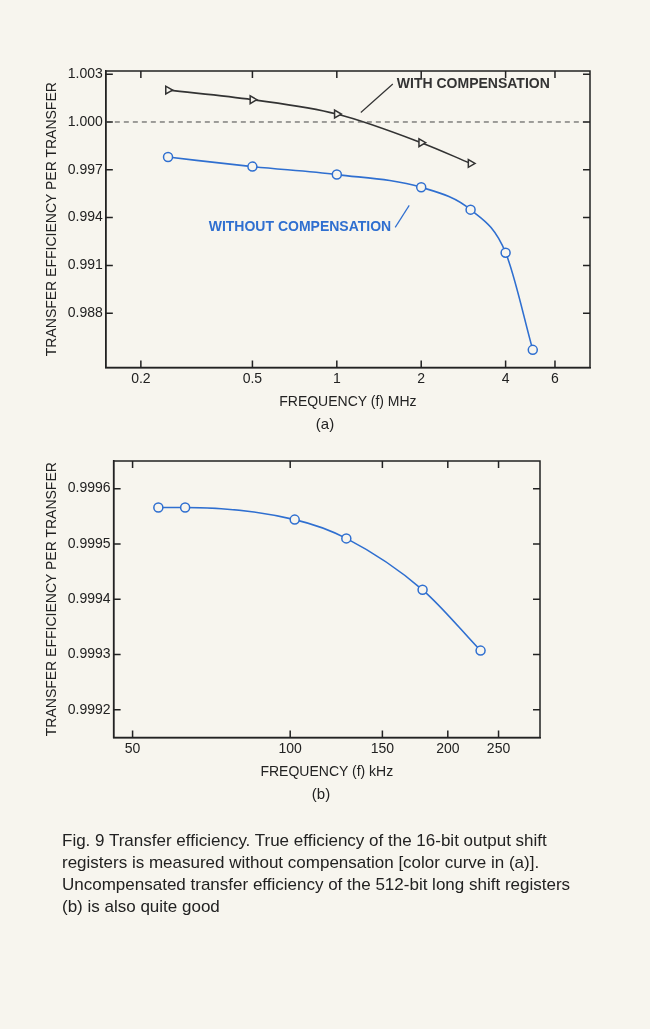 The image size is (650, 1029). What do you see at coordinates (382, 747) in the screenshot?
I see `x-tick-label: 150` at bounding box center [382, 747].